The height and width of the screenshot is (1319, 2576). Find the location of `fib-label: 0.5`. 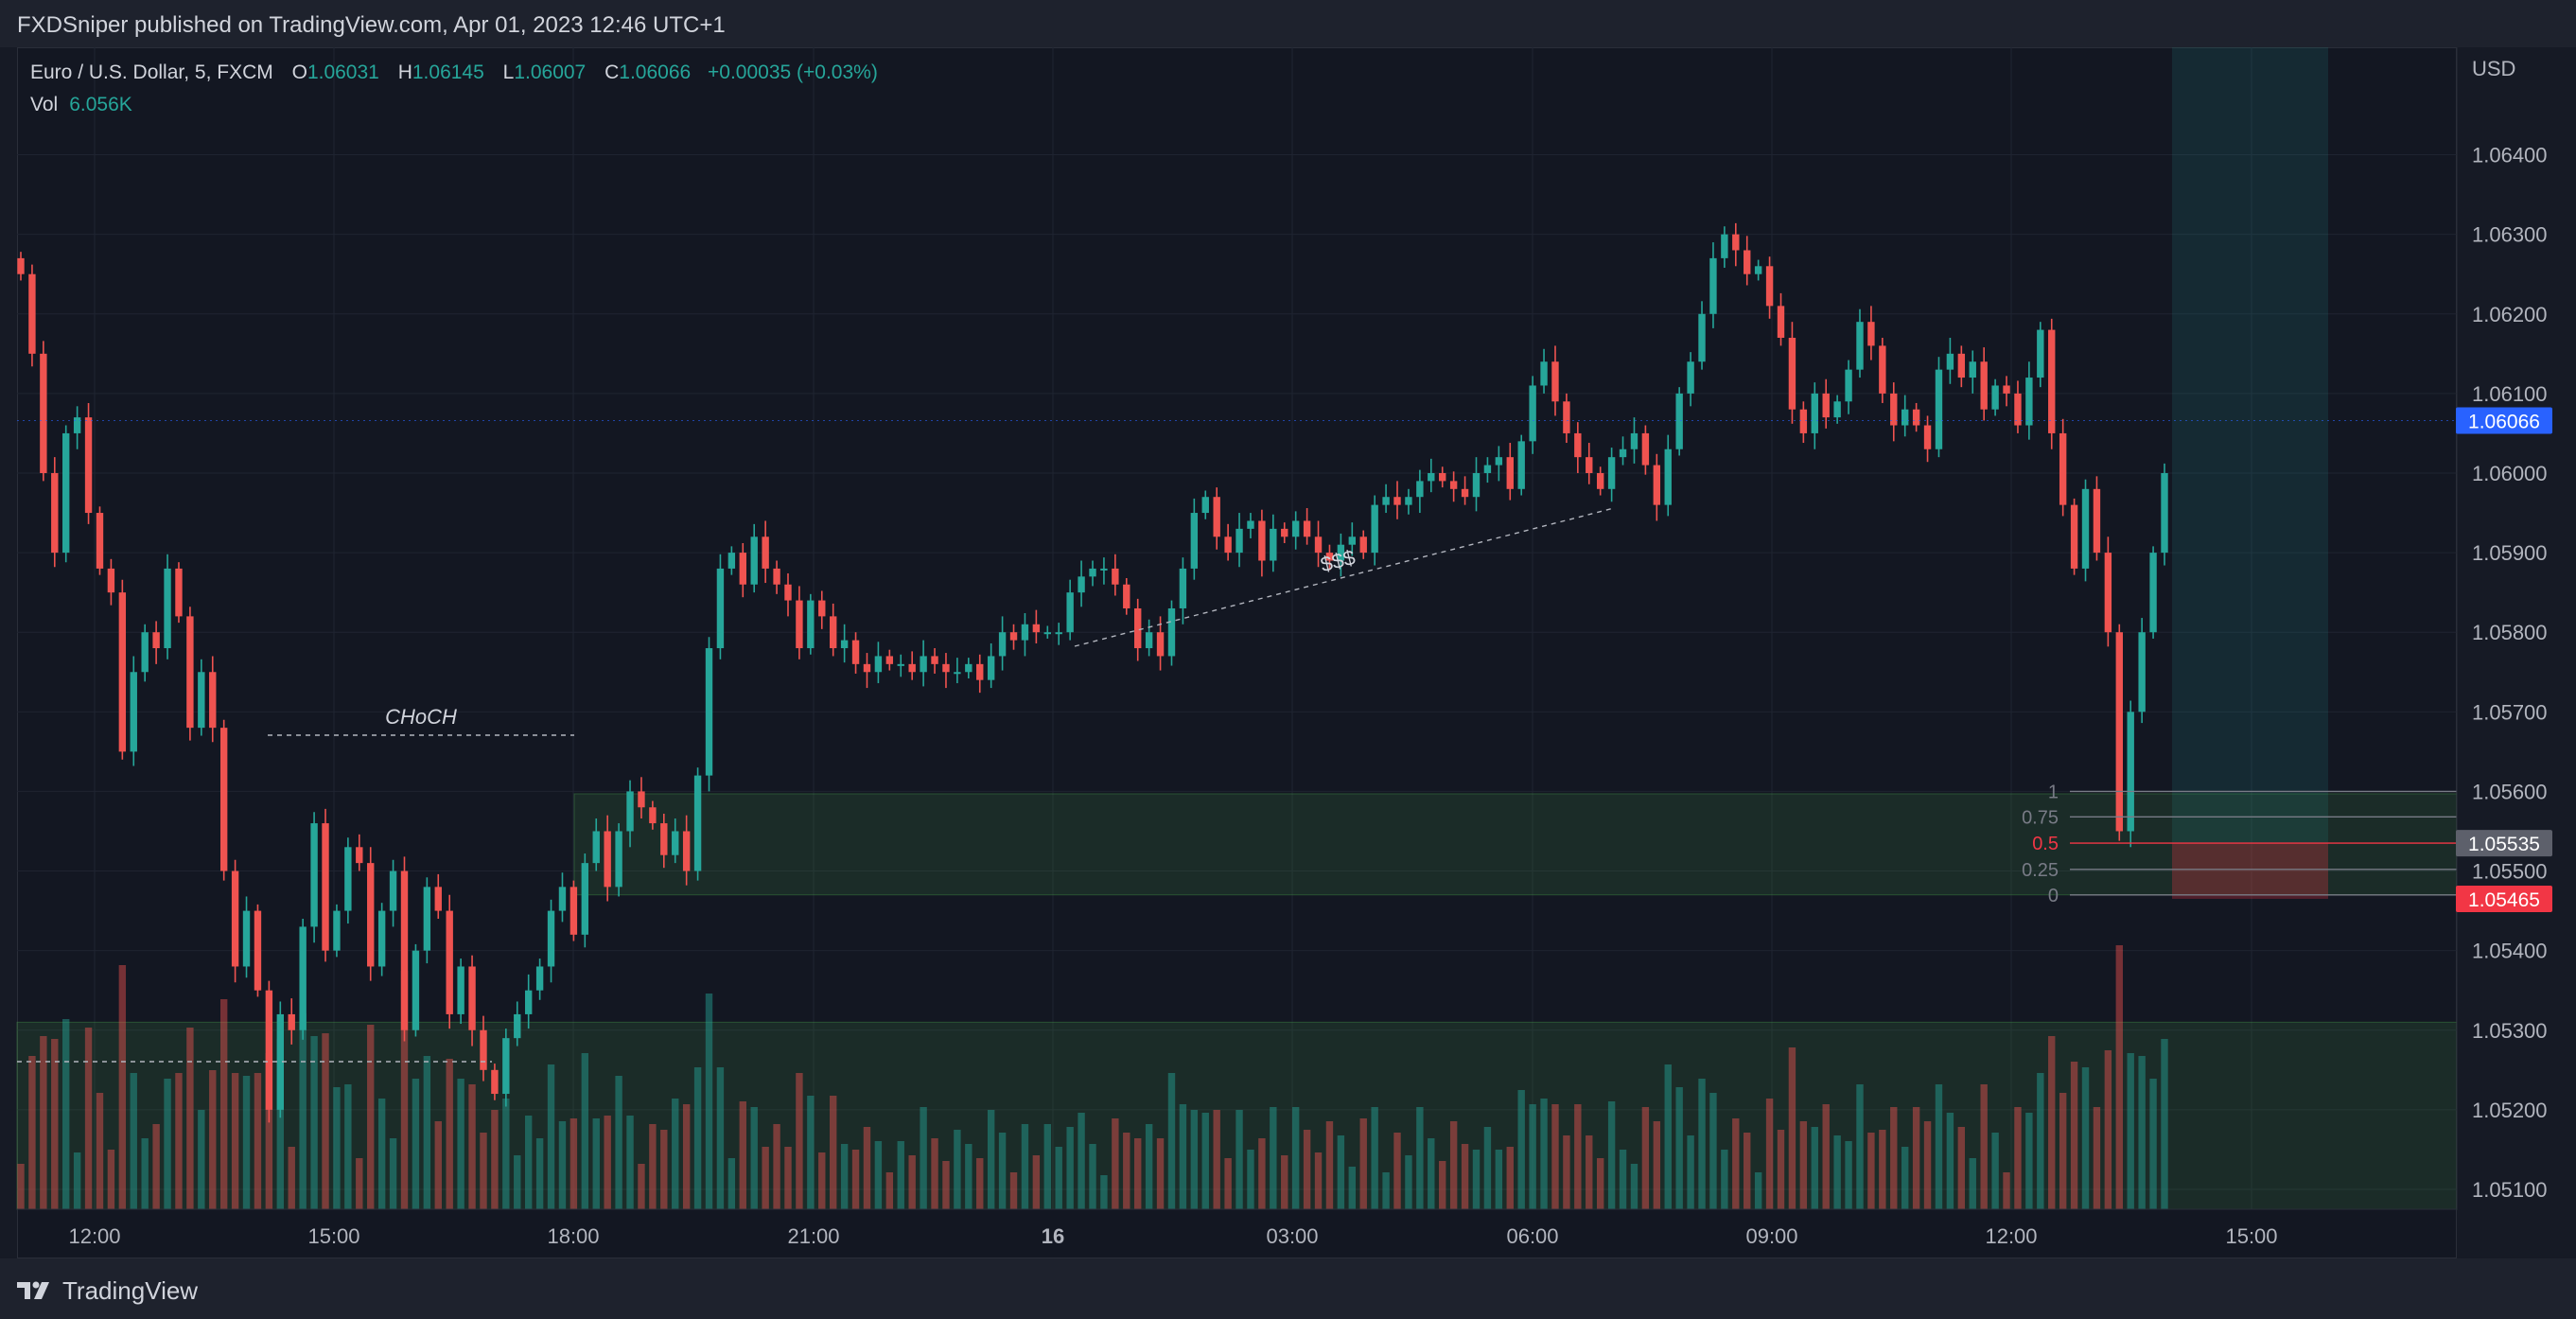

fib-label: 0.5 is located at coordinates (2045, 844).